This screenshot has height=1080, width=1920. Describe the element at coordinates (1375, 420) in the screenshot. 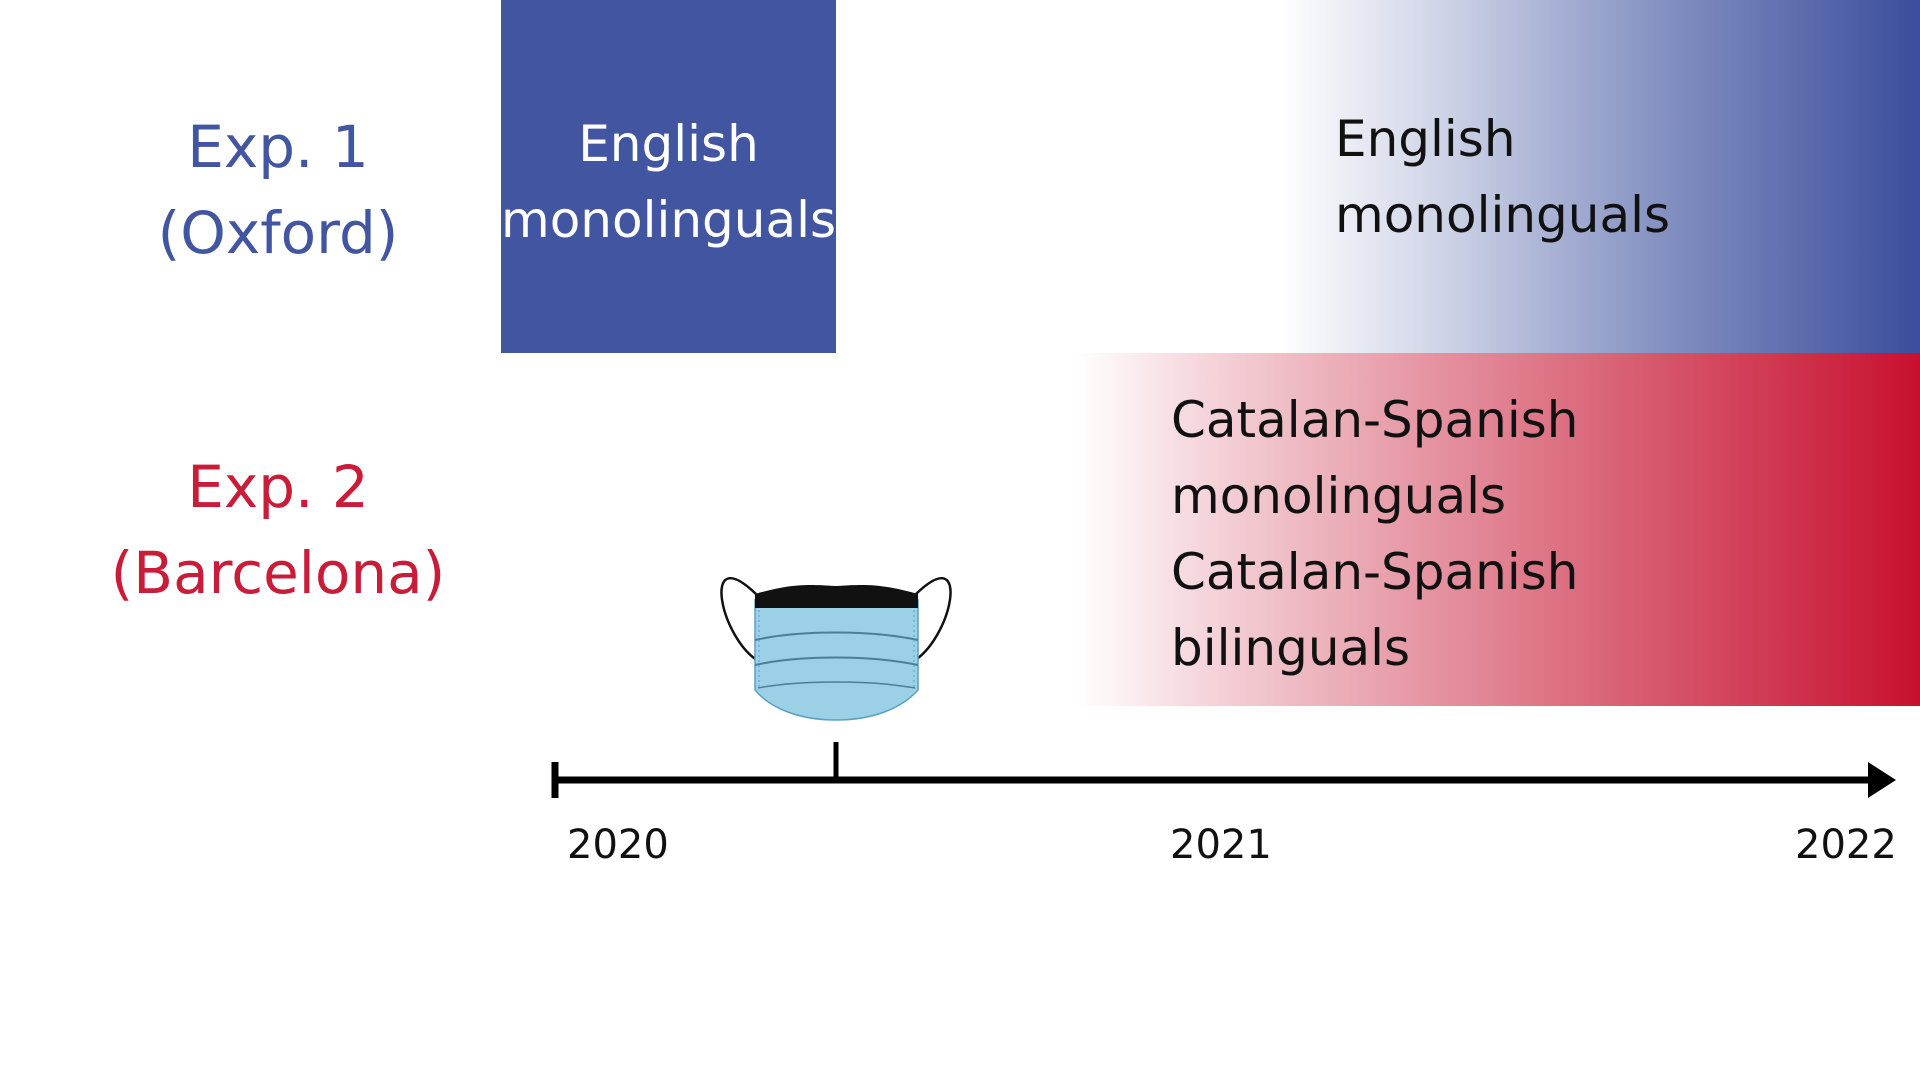

I see `exp2-2021-line1: Catalan-Spanish` at that location.